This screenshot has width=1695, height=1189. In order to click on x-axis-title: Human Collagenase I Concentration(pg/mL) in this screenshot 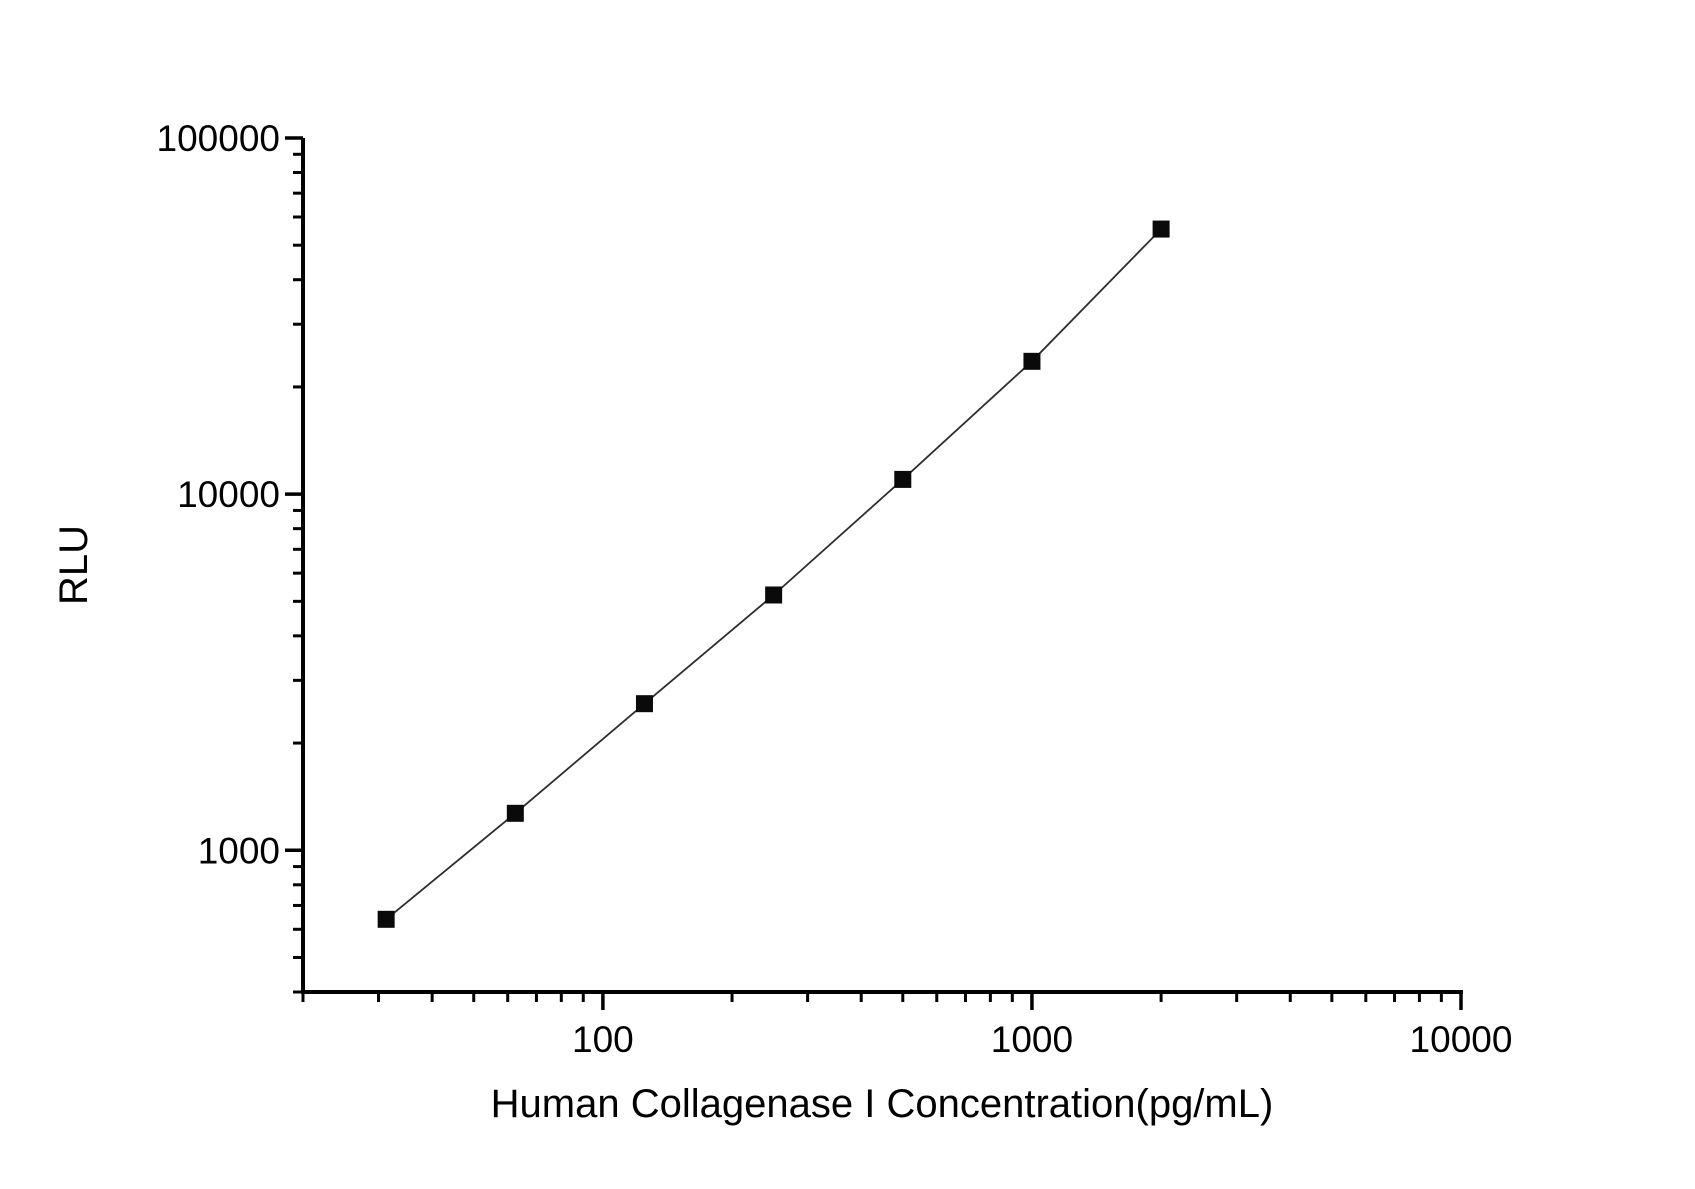, I will do `click(882, 1104)`.